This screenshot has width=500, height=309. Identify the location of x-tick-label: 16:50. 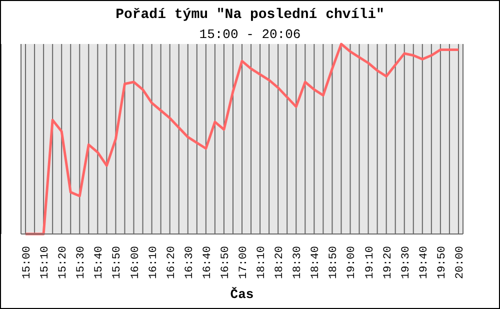
(226, 263).